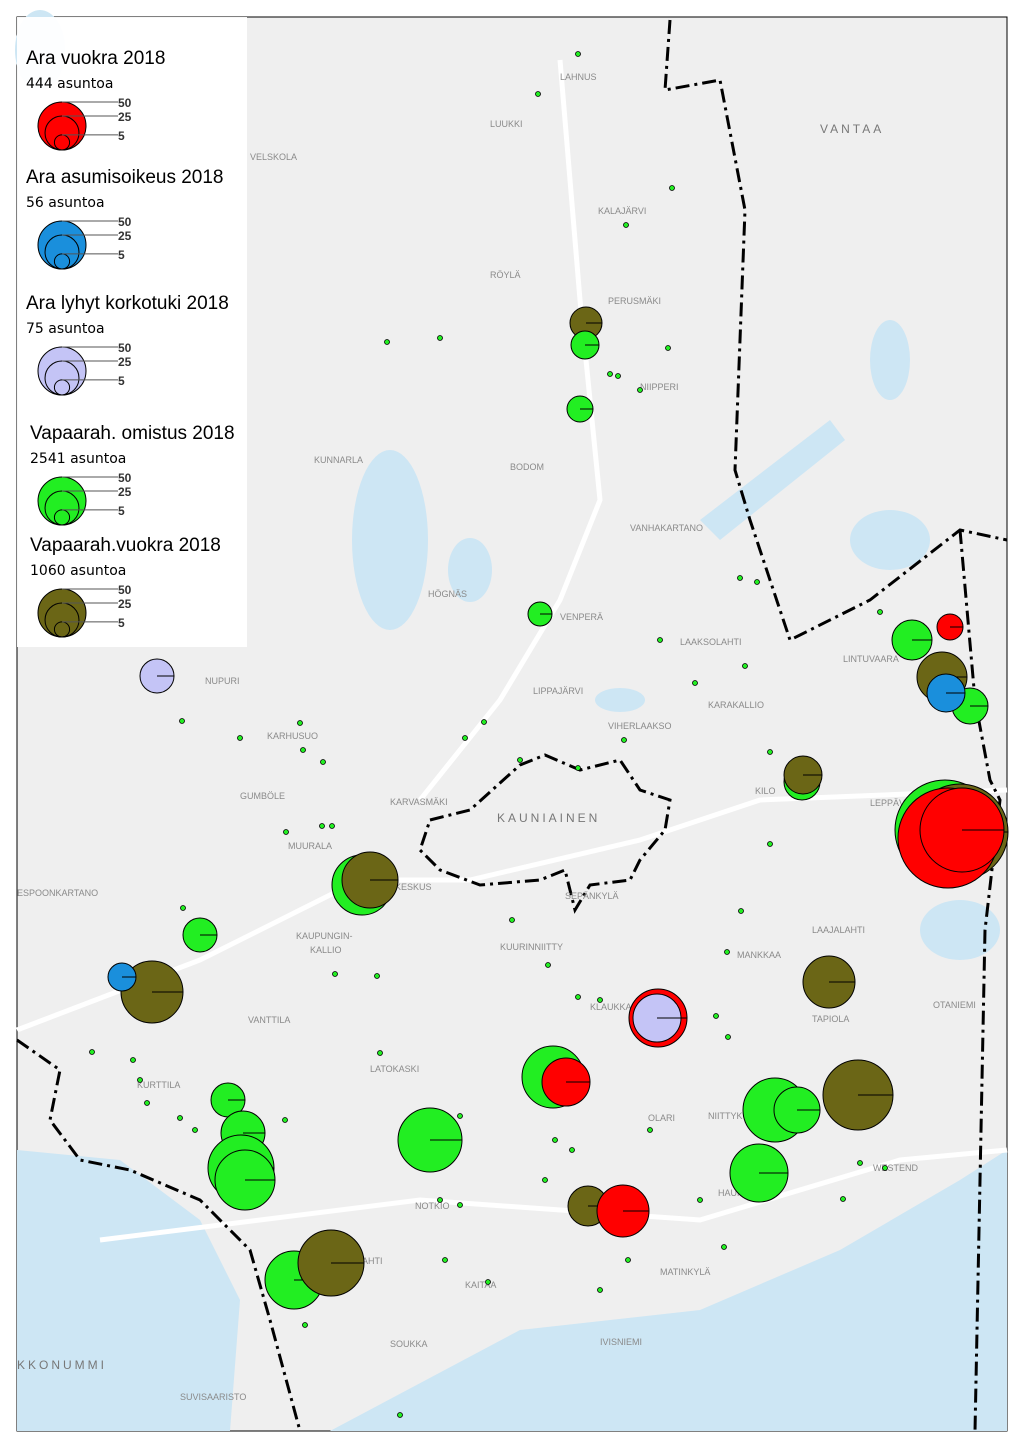 This screenshot has height=1448, width=1024. Describe the element at coordinates (78, 459) in the screenshot. I see `legend-count: 2541 asuntoa` at that location.